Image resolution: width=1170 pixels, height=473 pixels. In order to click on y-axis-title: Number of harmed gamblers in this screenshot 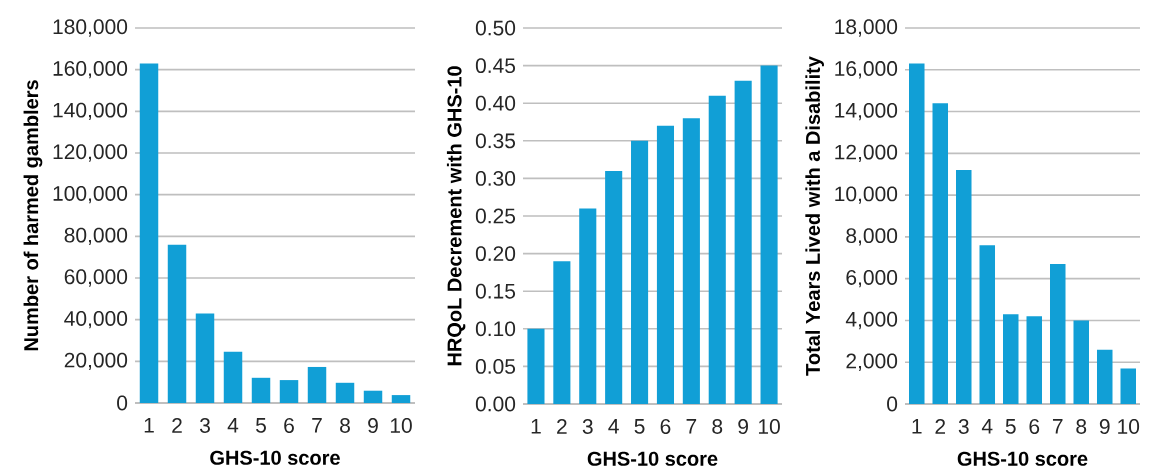, I will do `click(33, 215)`.